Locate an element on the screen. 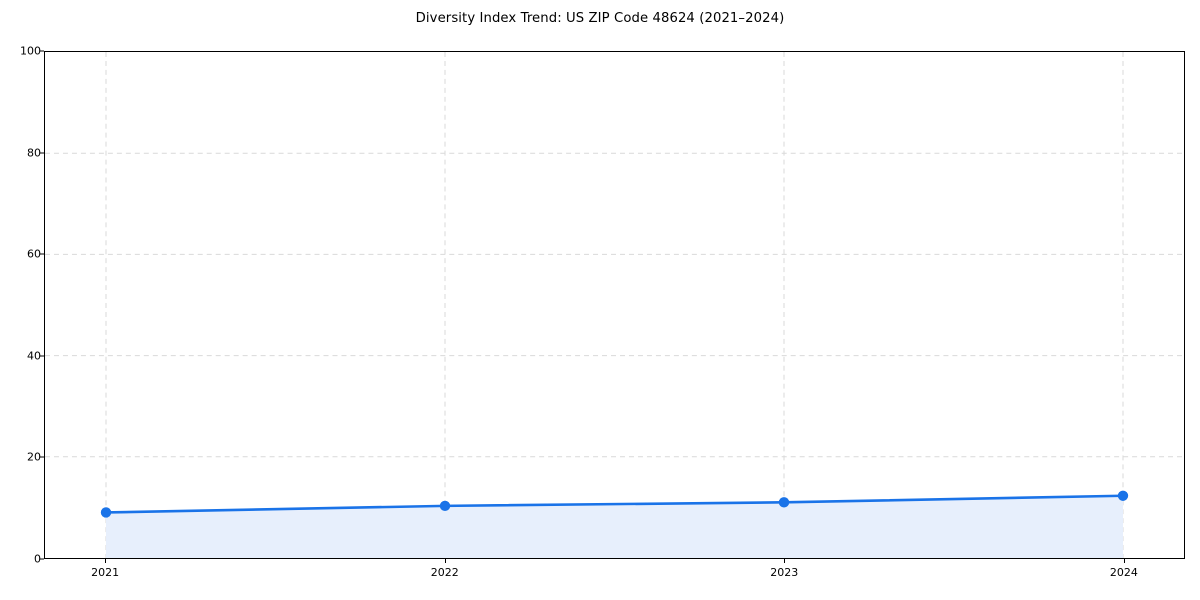  x-tick-label: 2021 is located at coordinates (105, 572).